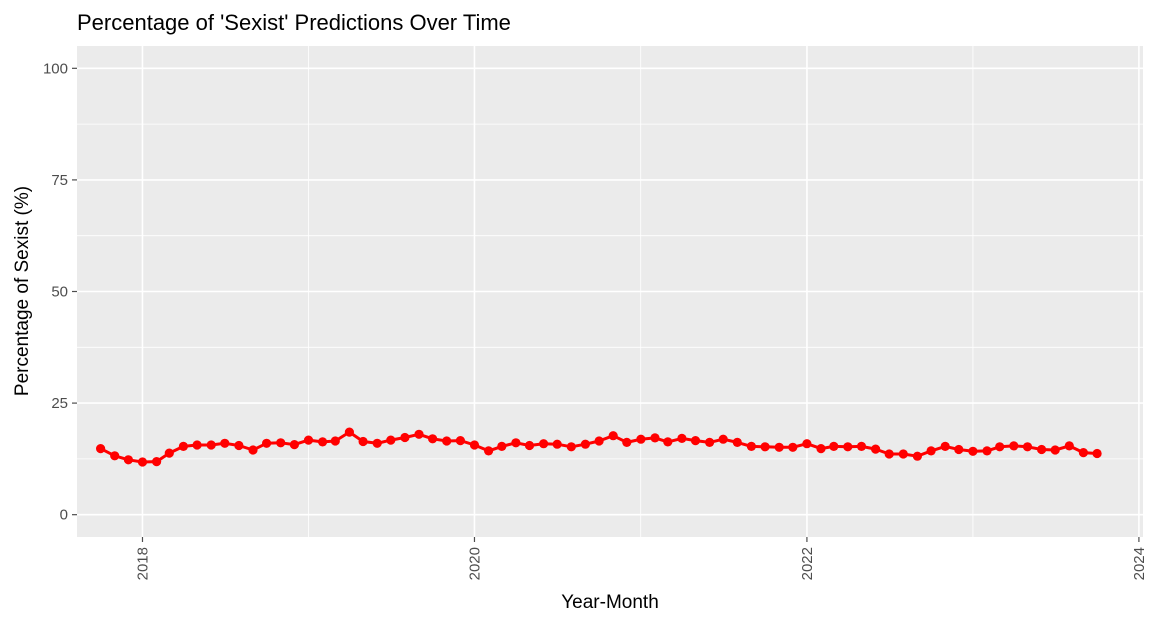  I want to click on x-tick-label: 2020, so click(474, 563).